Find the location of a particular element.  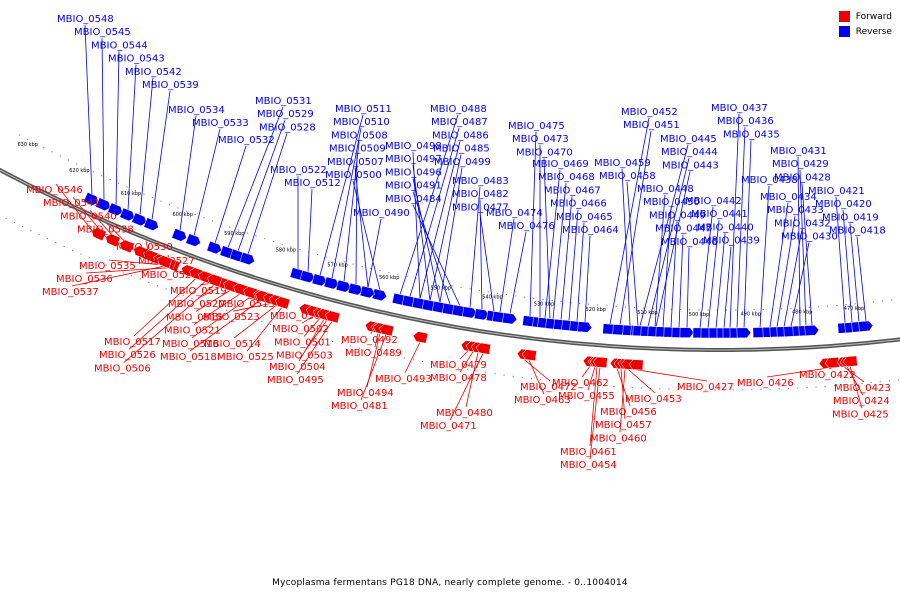

gene-label: MBIO_0484 is located at coordinates (413, 199).